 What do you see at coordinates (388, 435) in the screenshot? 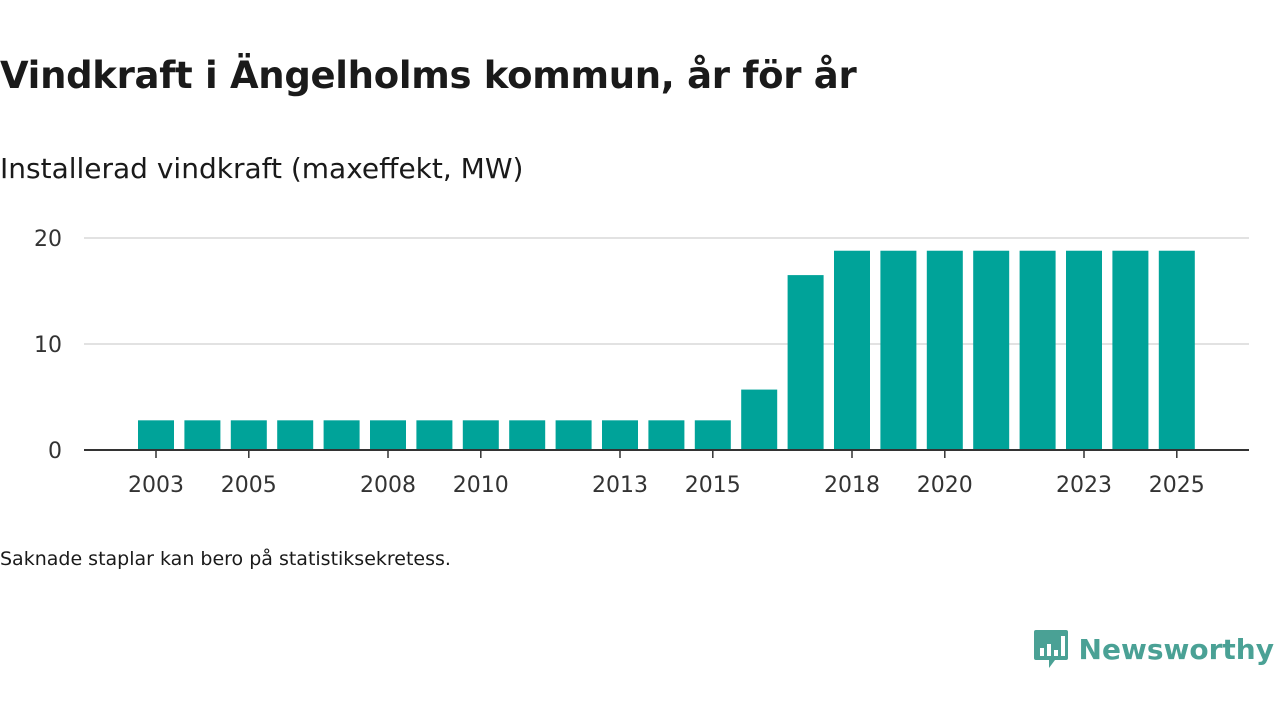
I see `bar-2008` at bounding box center [388, 435].